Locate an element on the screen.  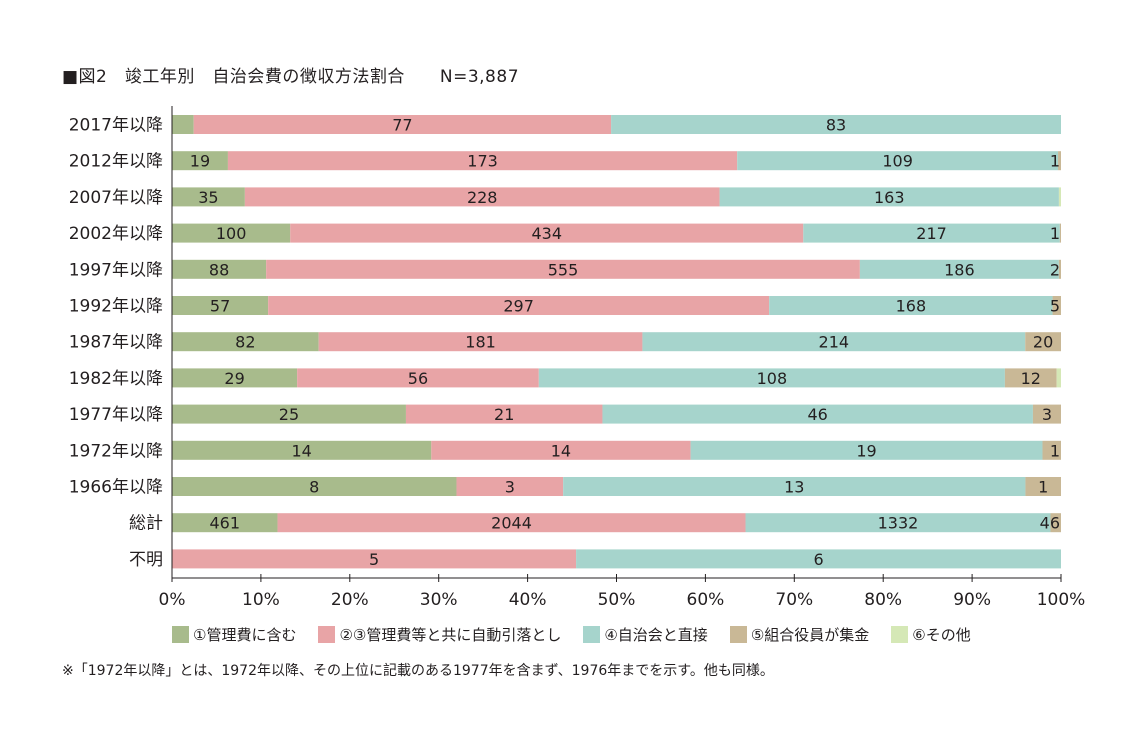
data-label: 3 is located at coordinates (1047, 414).